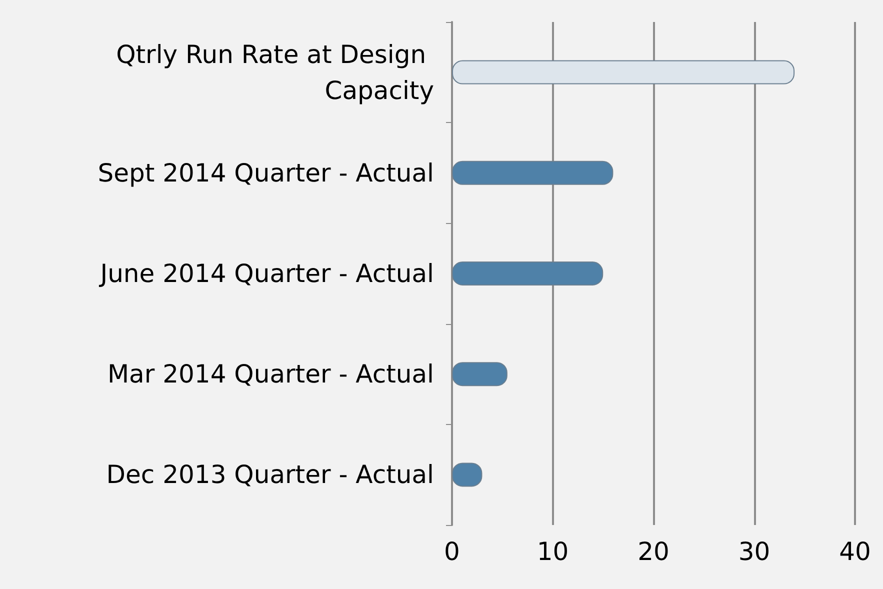 The width and height of the screenshot is (883, 589). What do you see at coordinates (270, 475) in the screenshot?
I see `y-tick-label: Dec 2013 Quarter - Actual` at bounding box center [270, 475].